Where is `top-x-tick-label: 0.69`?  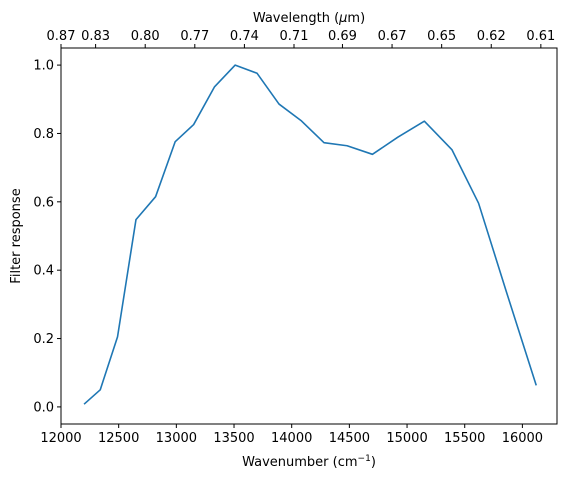 top-x-tick-label: 0.69 is located at coordinates (342, 36).